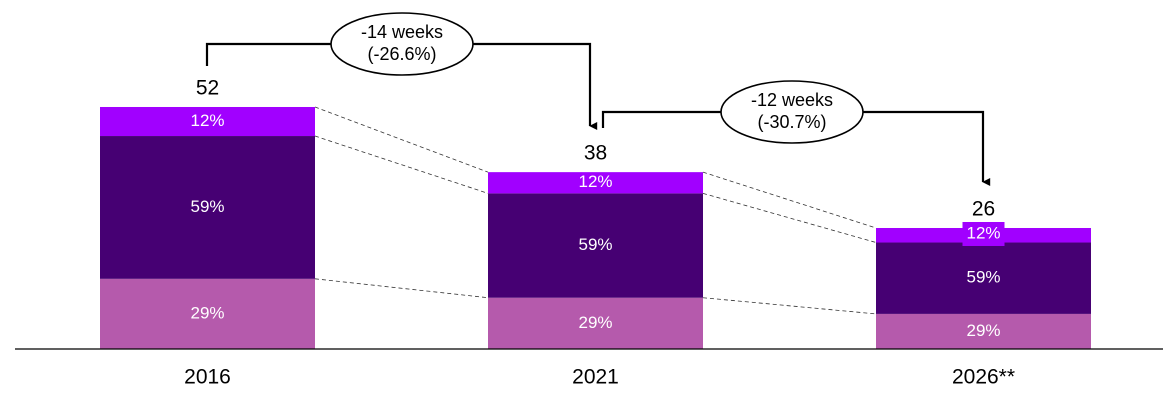  I want to click on annotation-text: -12 weeks, so click(792, 100).